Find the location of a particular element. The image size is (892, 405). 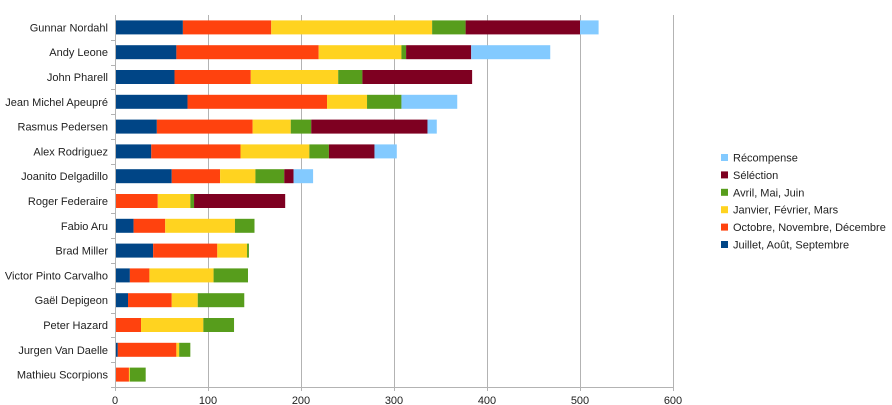

category-label: Brad Miller is located at coordinates (81, 252).